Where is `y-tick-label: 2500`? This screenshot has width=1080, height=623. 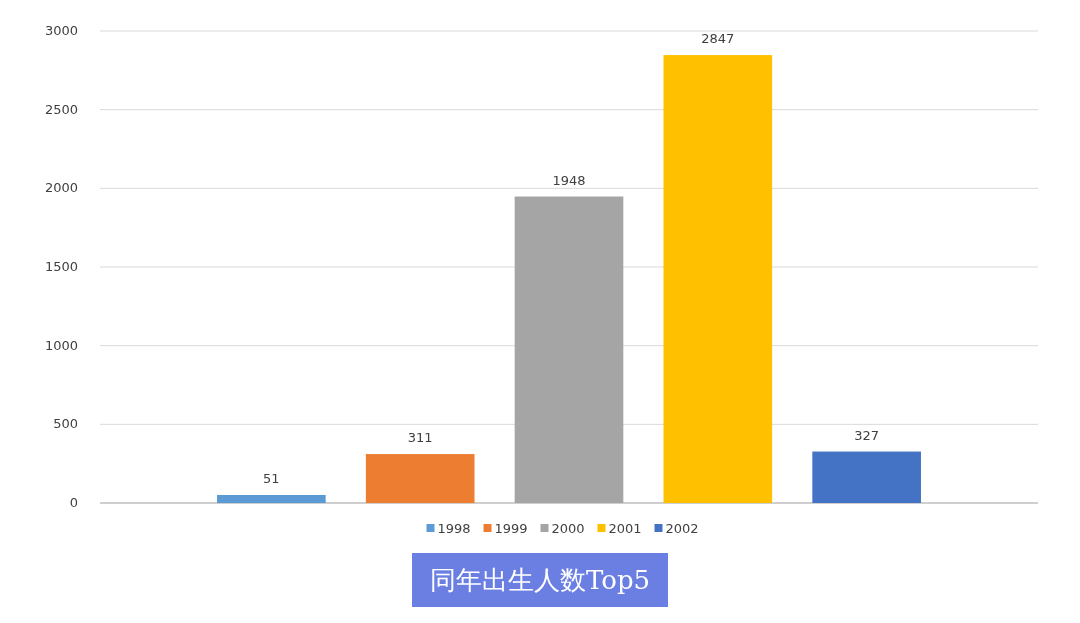 y-tick-label: 2500 is located at coordinates (61, 109).